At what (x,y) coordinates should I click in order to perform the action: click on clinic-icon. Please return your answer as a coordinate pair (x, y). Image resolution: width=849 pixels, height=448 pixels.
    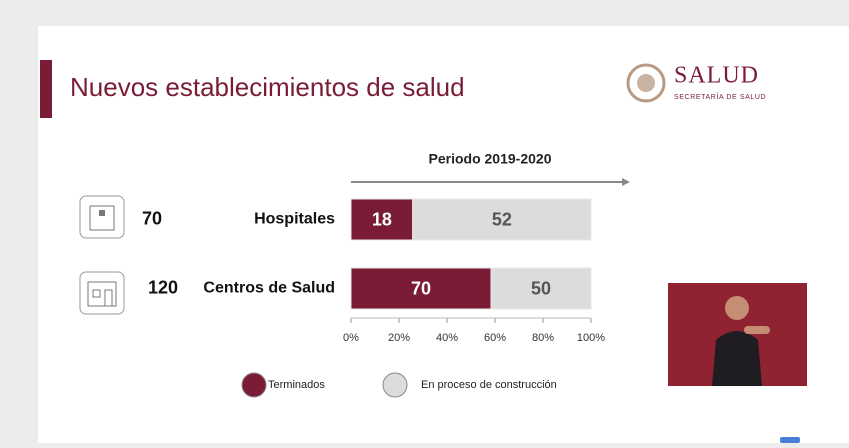
    Looking at the image, I should click on (102, 293).